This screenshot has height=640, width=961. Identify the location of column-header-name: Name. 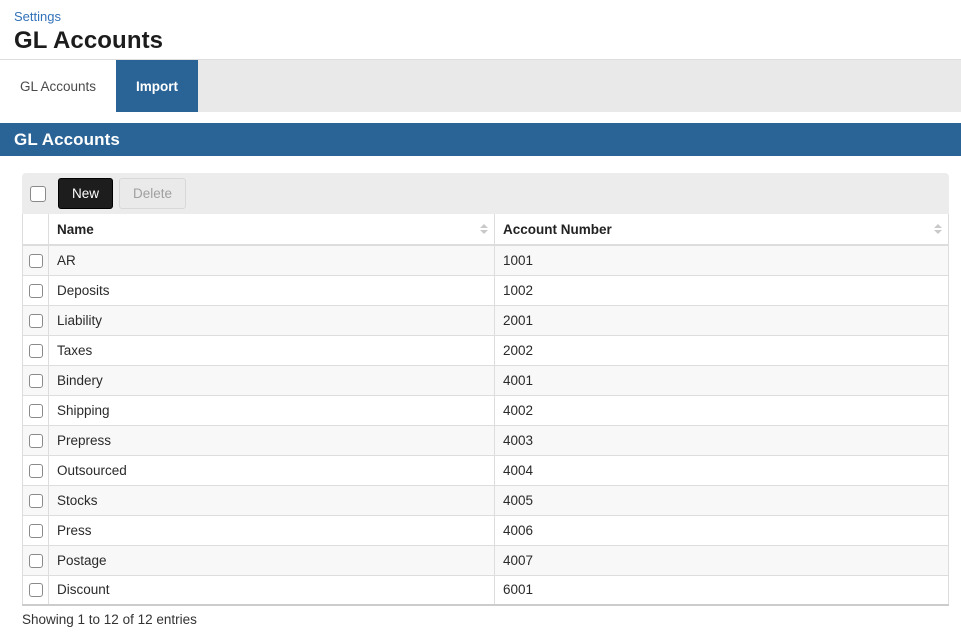
(271, 230).